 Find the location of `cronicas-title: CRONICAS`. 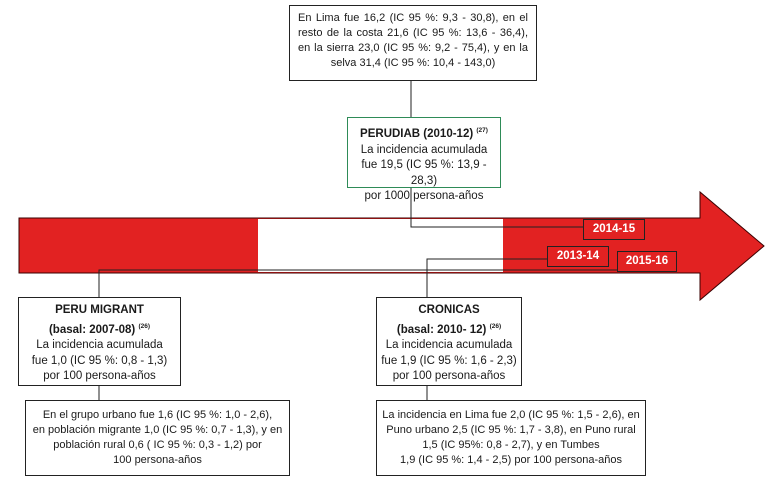

cronicas-title: CRONICAS is located at coordinates (449, 310).